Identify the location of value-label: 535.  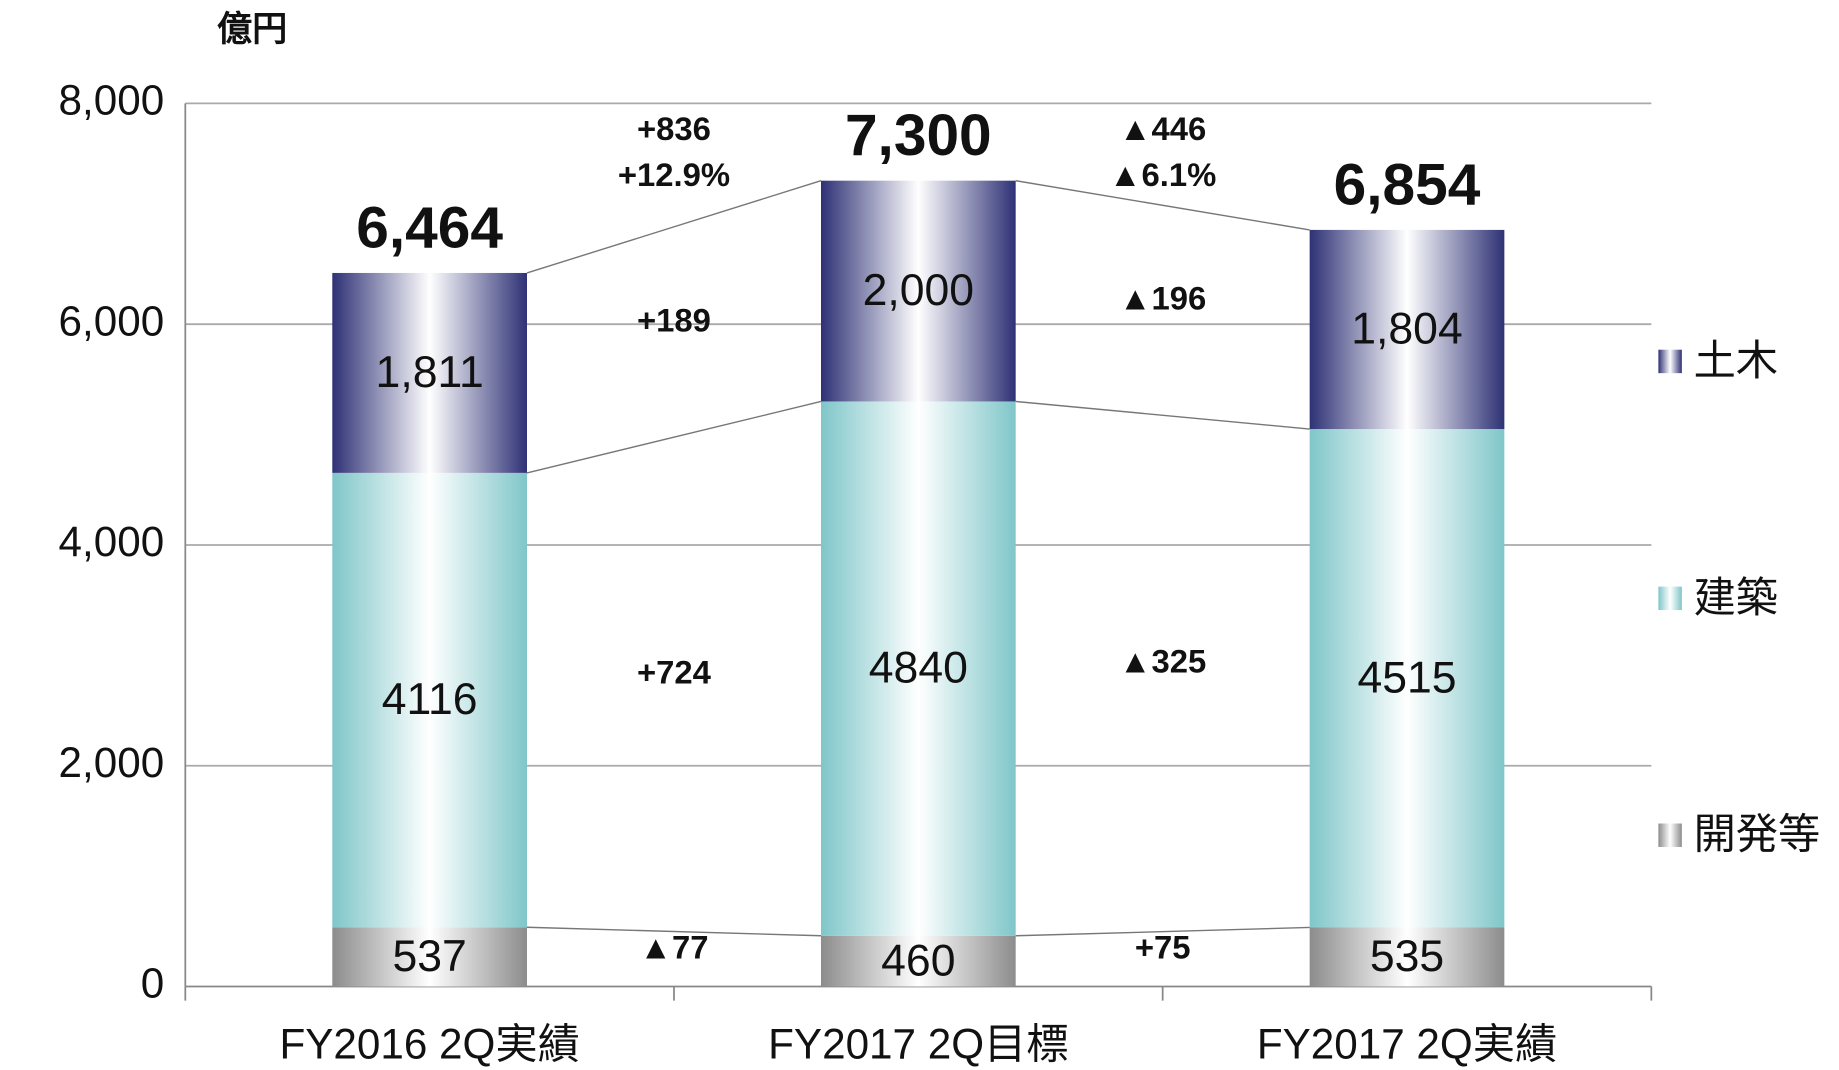
(1407, 956).